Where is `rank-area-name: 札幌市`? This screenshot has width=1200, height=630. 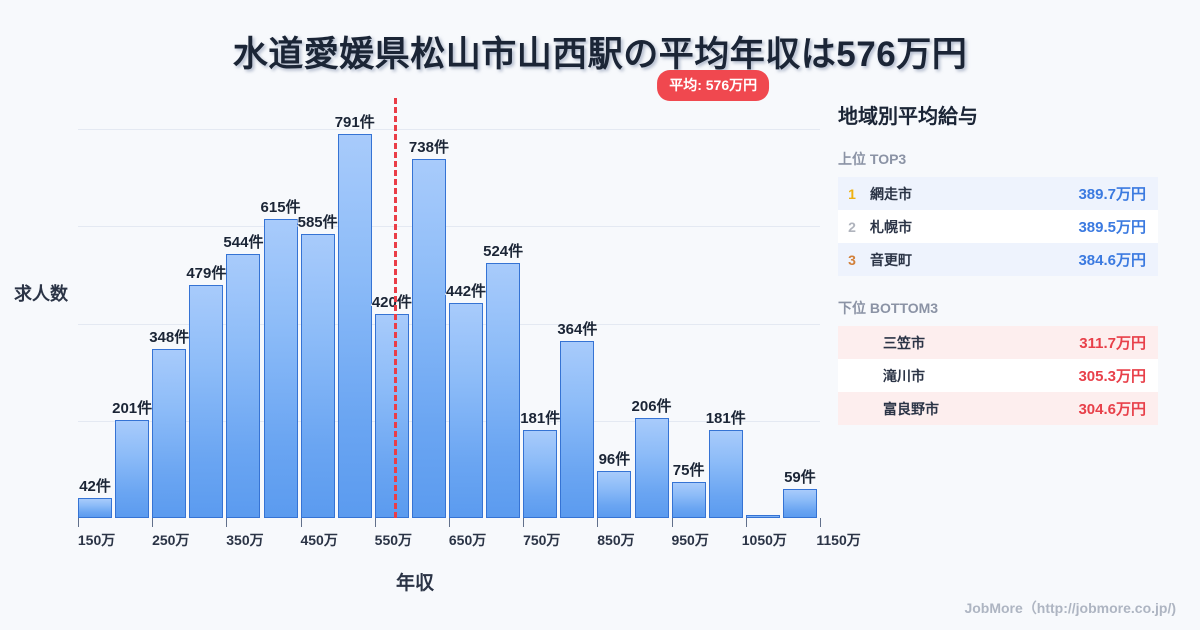 rank-area-name: 札幌市 is located at coordinates (891, 226).